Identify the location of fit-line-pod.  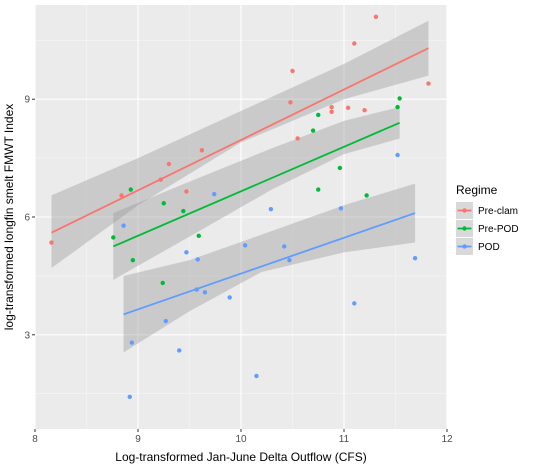
(269, 264).